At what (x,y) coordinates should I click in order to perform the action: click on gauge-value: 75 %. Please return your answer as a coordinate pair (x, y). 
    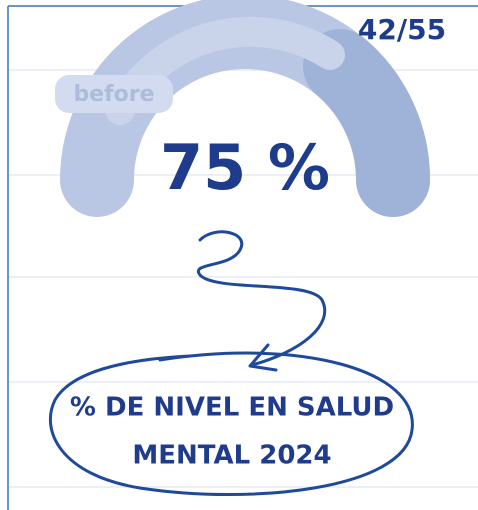
    Looking at the image, I should click on (245, 167).